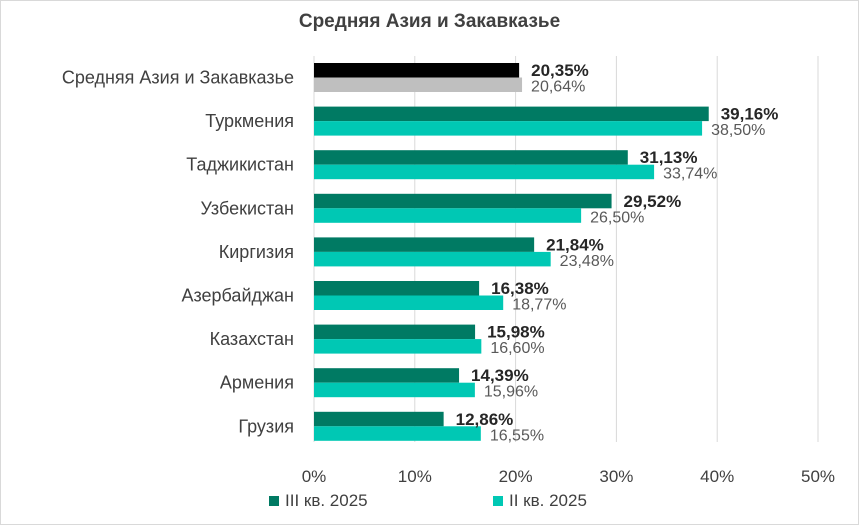 The image size is (859, 525). I want to click on legend-swatch-series1, so click(274, 501).